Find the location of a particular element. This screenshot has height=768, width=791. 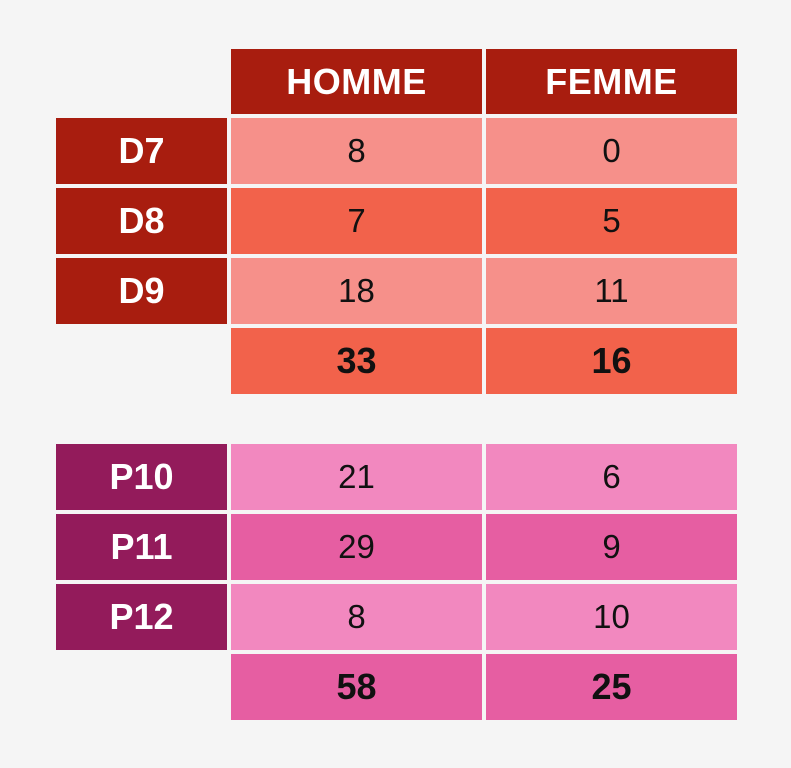

row-label-p12: P12 is located at coordinates (141, 617).